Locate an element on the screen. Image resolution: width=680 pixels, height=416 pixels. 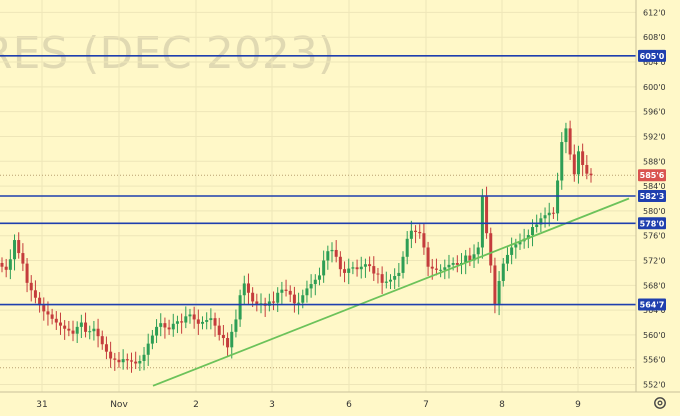
x-tick-label: 7 is located at coordinates (426, 405).